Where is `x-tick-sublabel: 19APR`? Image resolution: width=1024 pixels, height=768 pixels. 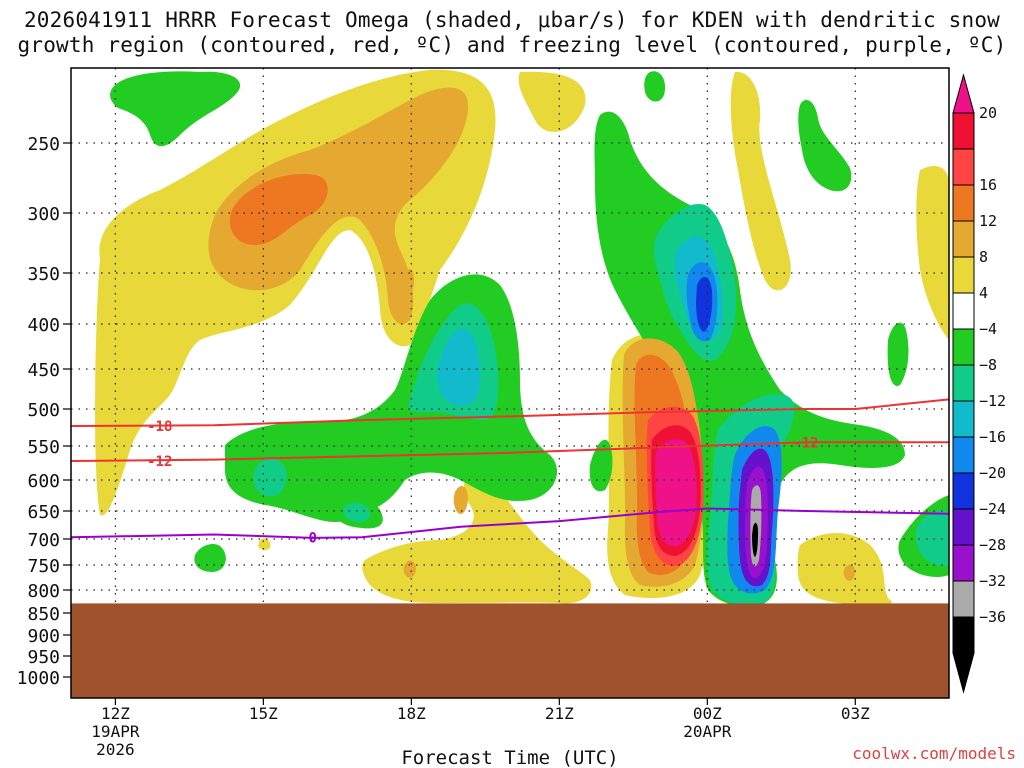
x-tick-sublabel: 19APR is located at coordinates (115, 731).